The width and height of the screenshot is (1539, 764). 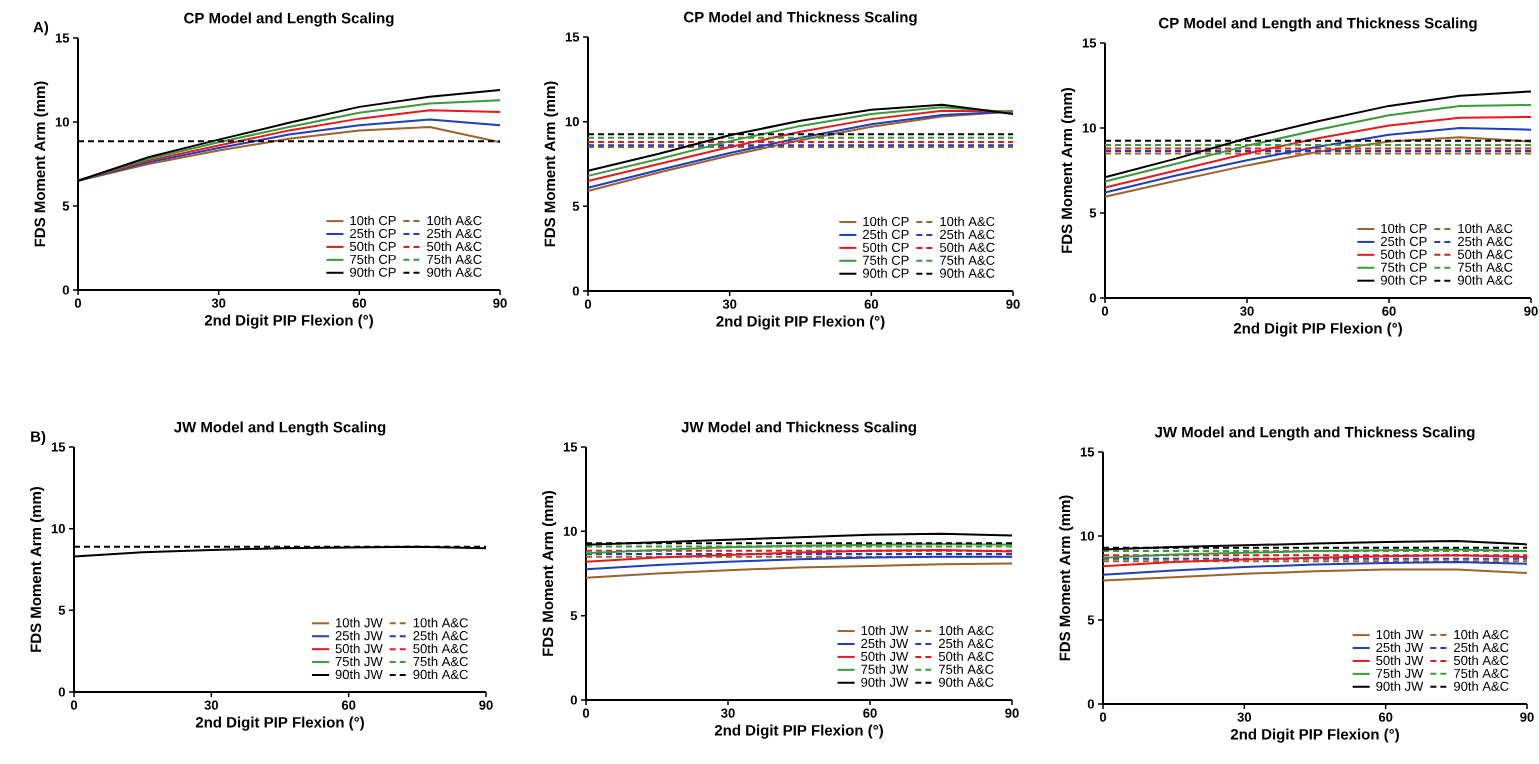 I want to click on text: A), so click(x=41, y=28).